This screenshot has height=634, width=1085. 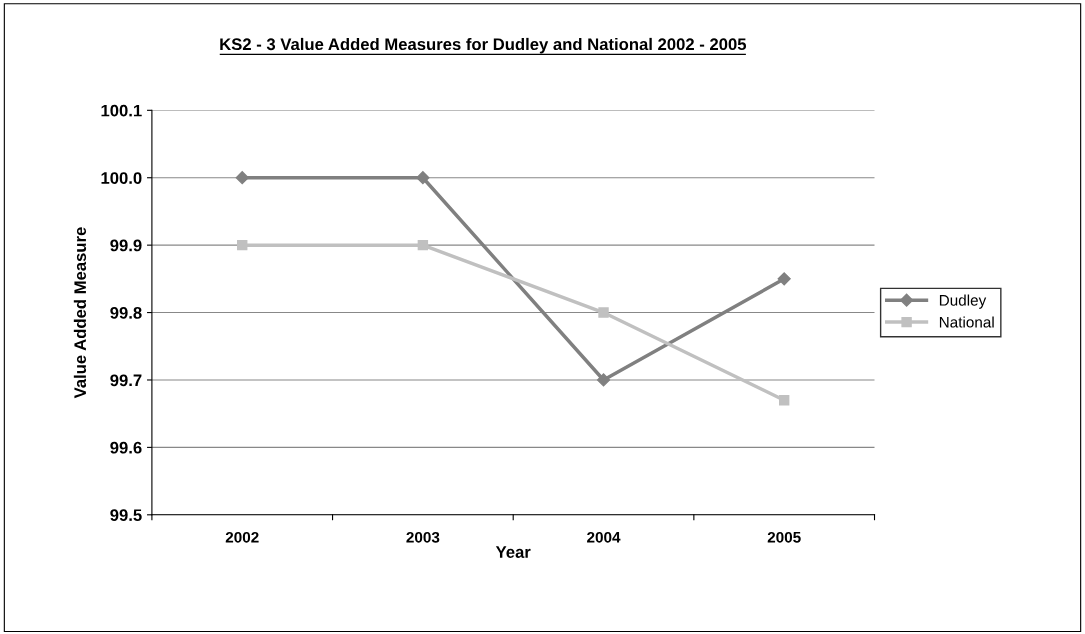 I want to click on legend-label: National, so click(x=966, y=322).